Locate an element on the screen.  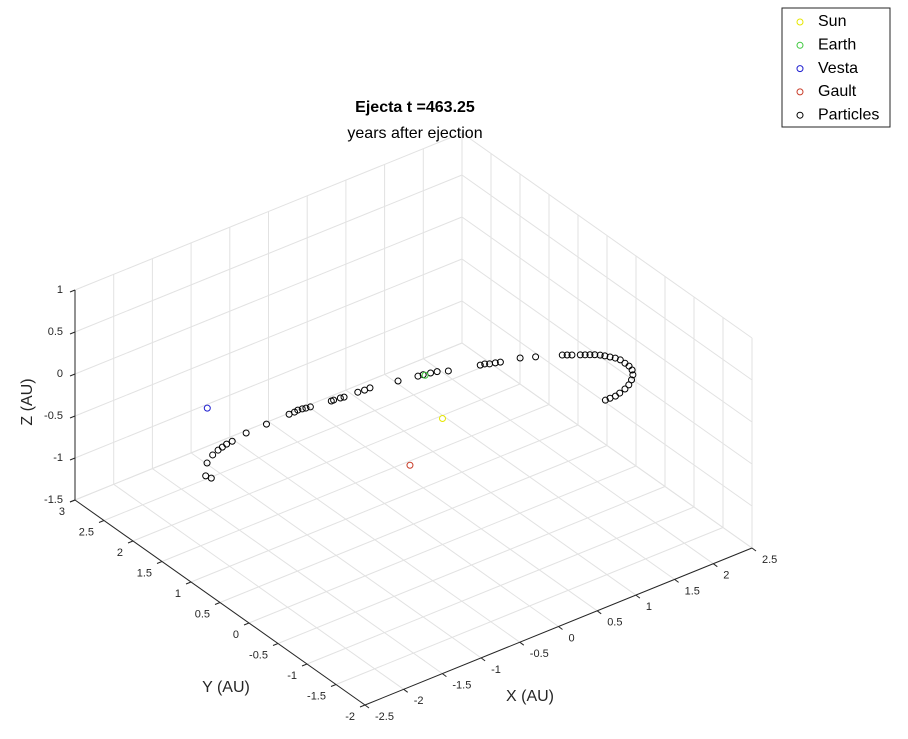
z-tick-label: 1 is located at coordinates (60, 290).